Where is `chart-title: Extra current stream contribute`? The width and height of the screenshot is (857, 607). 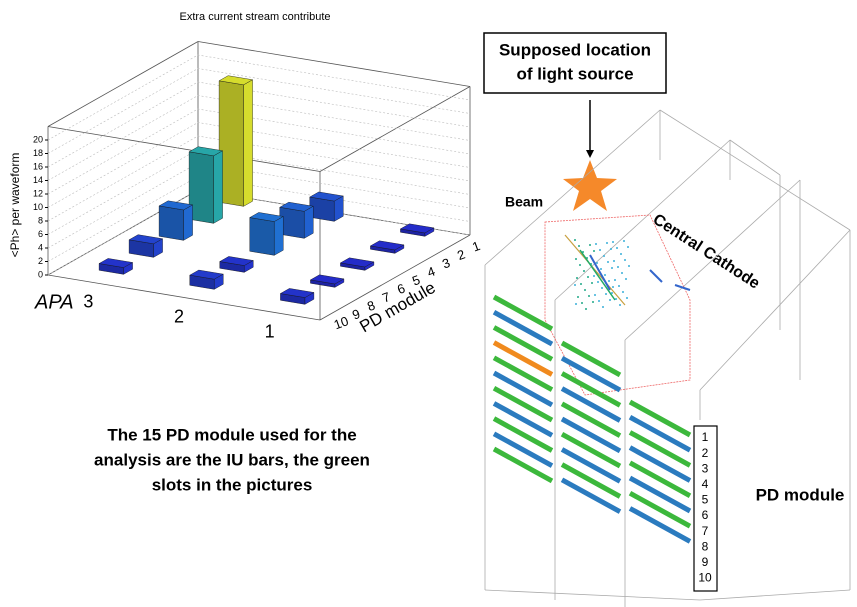
chart-title: Extra current stream contribute is located at coordinates (254, 17).